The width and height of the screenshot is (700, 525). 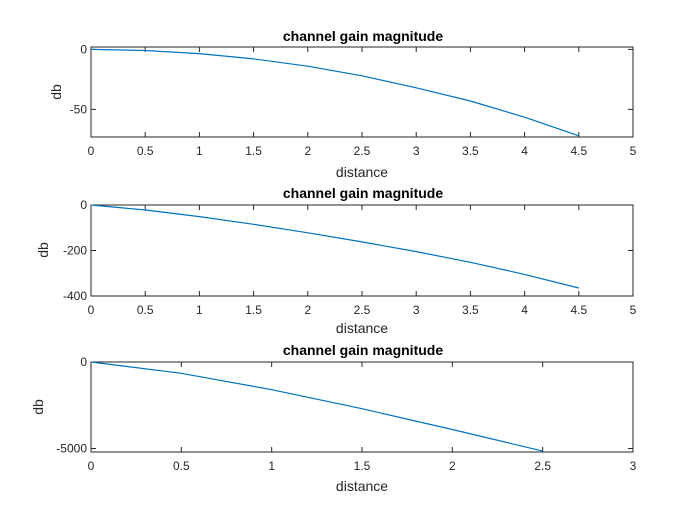 What do you see at coordinates (56, 92) in the screenshot?
I see `subplot-1-y-axis-label: db` at bounding box center [56, 92].